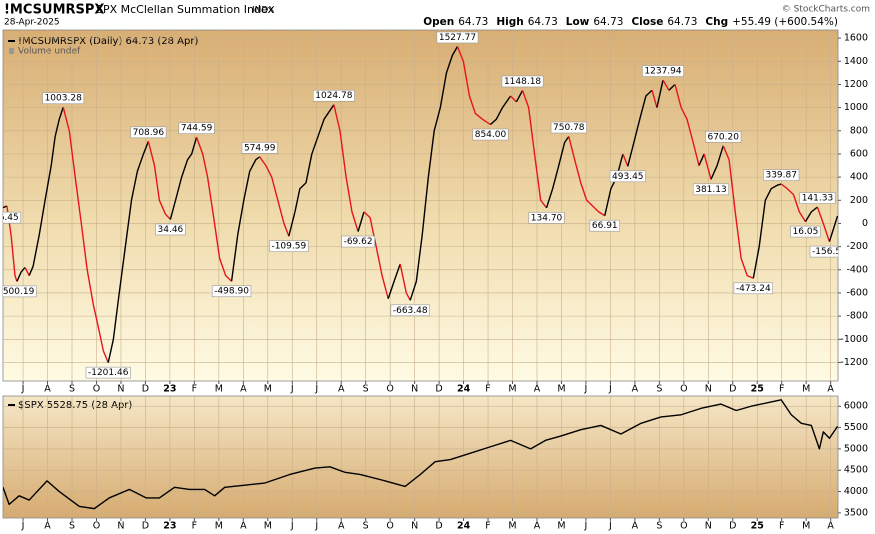  Describe the element at coordinates (716, 22) in the screenshot. I see `quote-label: Chg` at that location.